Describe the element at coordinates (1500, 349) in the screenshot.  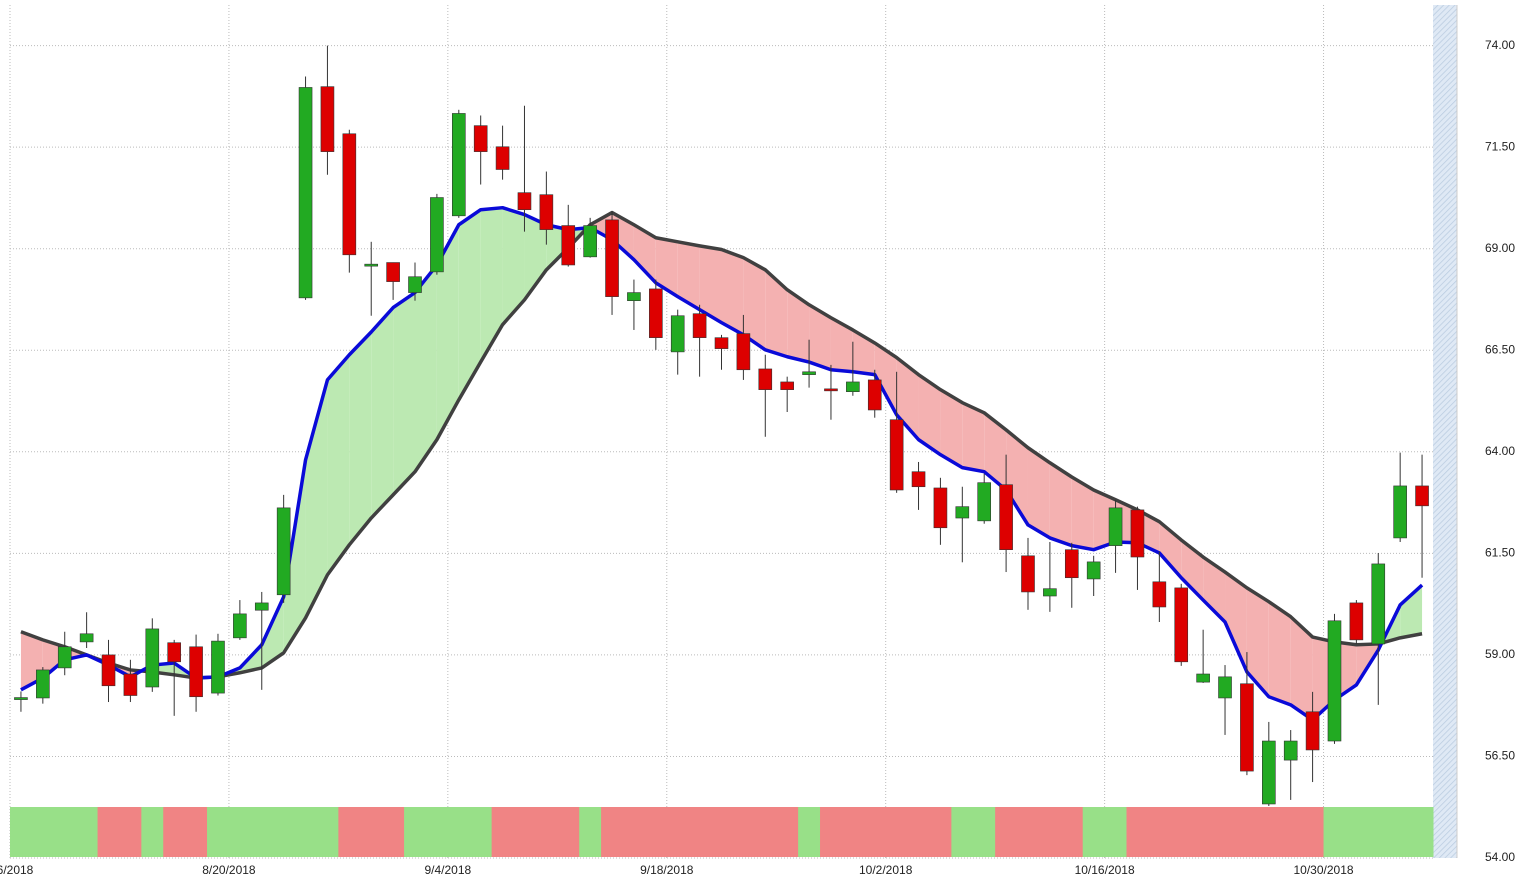
I see `y-tick-label: 66.50` at that location.